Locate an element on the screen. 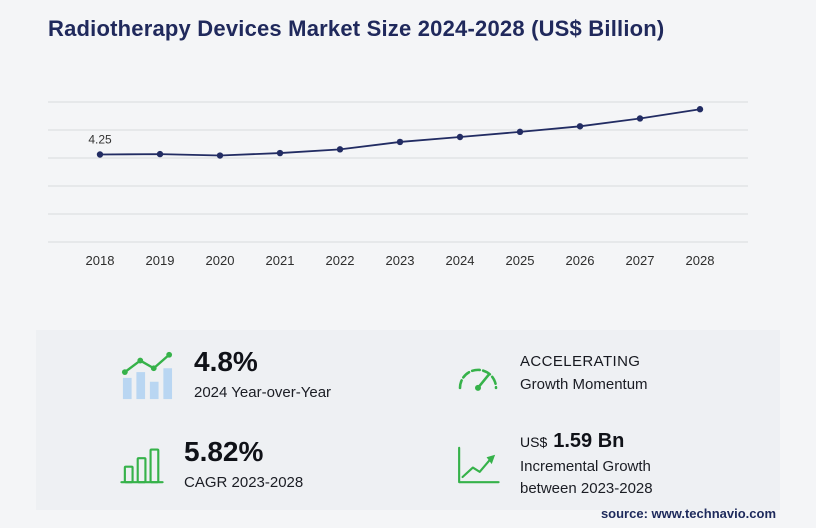 This screenshot has height=528, width=816. x-axis-label: 2026 is located at coordinates (580, 260).